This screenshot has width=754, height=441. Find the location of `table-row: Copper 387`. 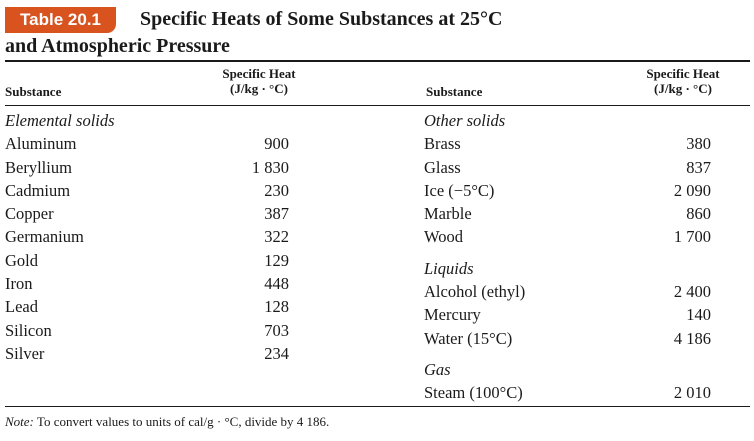

table-row: Copper 387 is located at coordinates (147, 213).